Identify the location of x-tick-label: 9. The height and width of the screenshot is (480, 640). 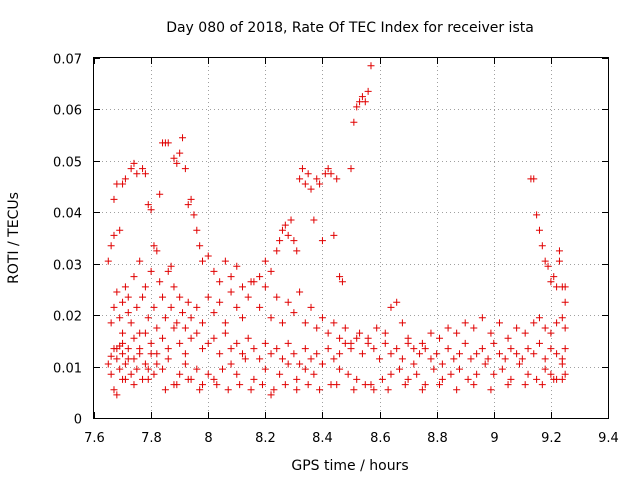
(494, 438).